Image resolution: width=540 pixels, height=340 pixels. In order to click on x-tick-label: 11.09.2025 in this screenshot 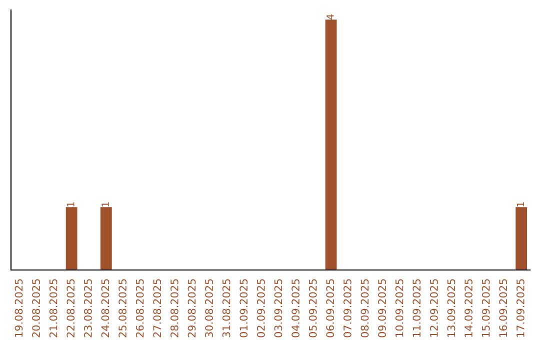, I will do `click(416, 308)`.